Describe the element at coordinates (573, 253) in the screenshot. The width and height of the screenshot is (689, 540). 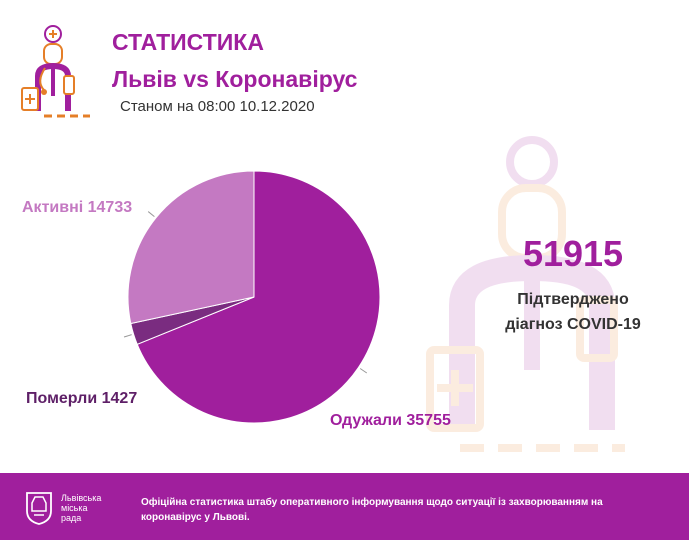
I see `confirmed-cases-number: 51915` at that location.